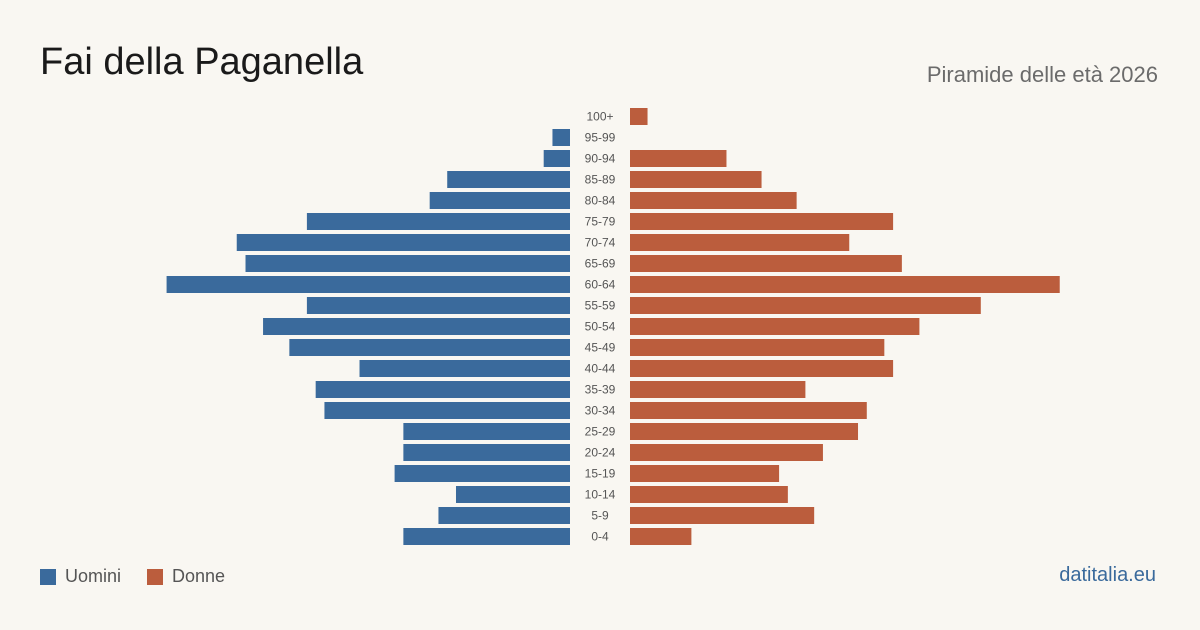 This screenshot has width=1200, height=630. Describe the element at coordinates (600, 411) in the screenshot. I see `age-label-30-34: 30-34` at that location.